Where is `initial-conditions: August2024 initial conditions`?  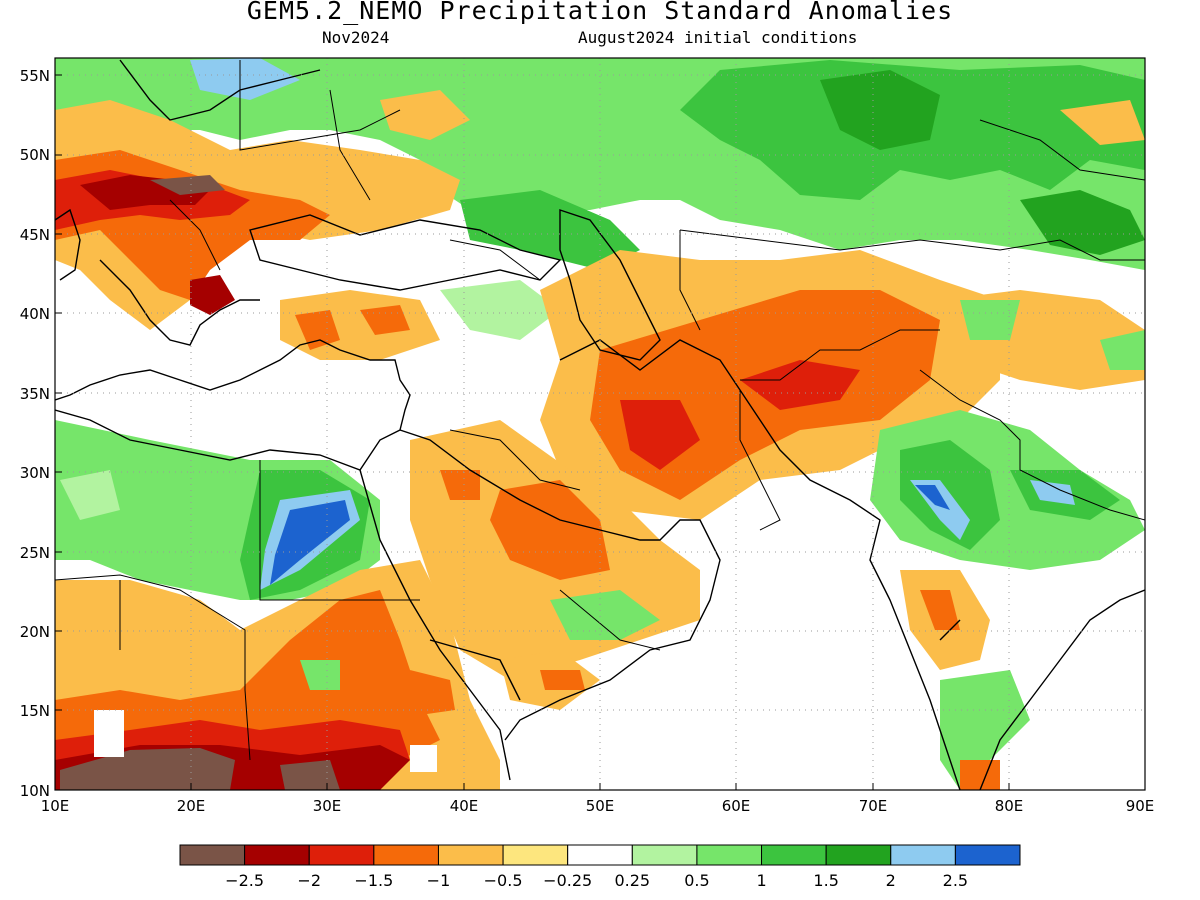 initial-conditions: August2024 initial conditions is located at coordinates (718, 37).